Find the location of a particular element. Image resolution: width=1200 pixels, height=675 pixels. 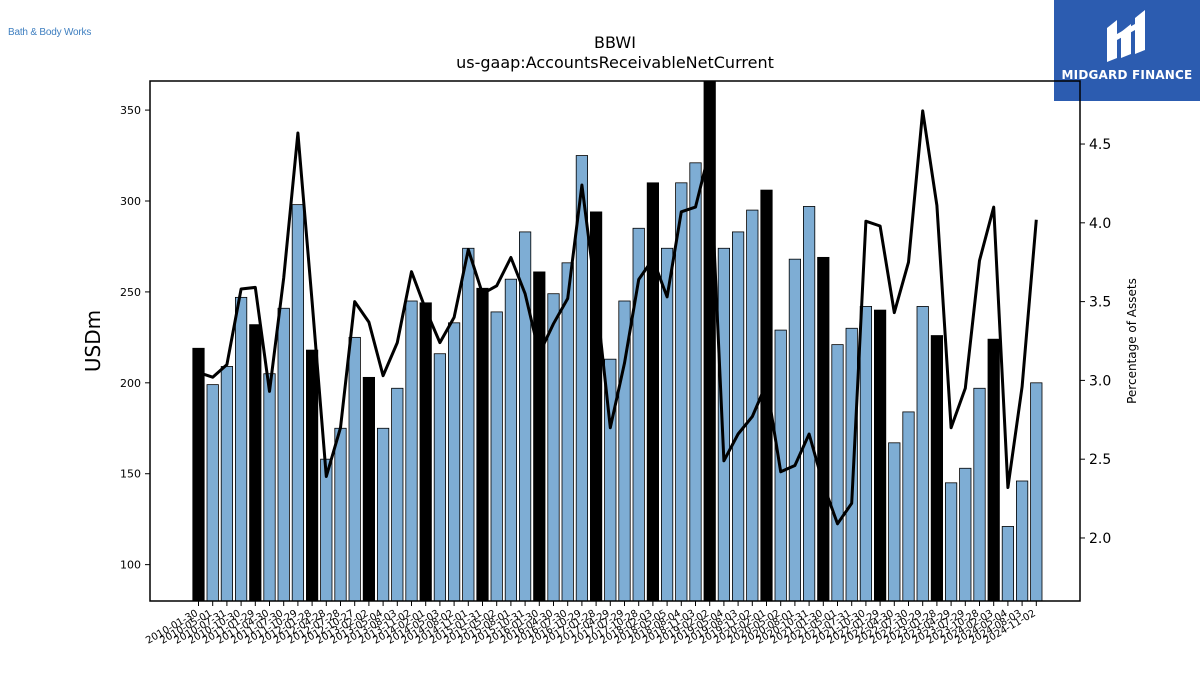

y-tick-label: 100 is located at coordinates (130, 565).